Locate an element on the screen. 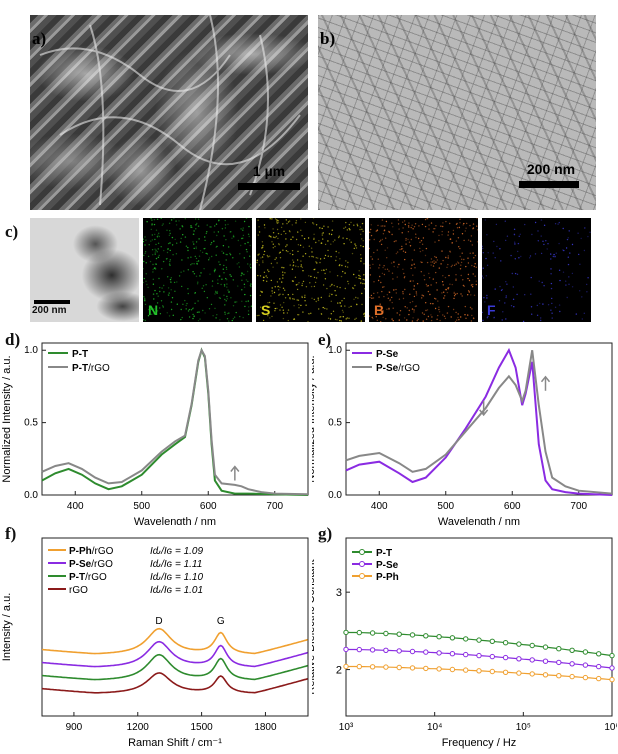 The width and height of the screenshot is (618, 754). tem-image: b) 200 nm is located at coordinates (457, 112).